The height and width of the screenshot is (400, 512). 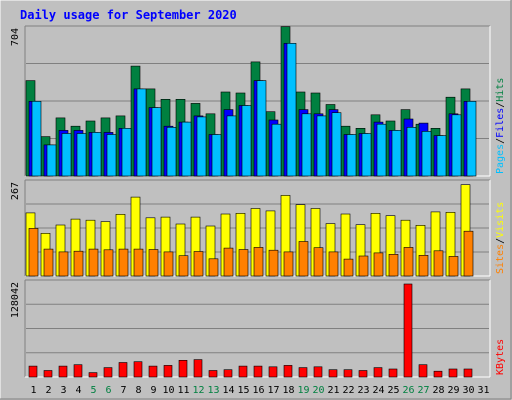 What do you see at coordinates (500, 159) in the screenshot?
I see `legend-entry: Pages` at bounding box center [500, 159].